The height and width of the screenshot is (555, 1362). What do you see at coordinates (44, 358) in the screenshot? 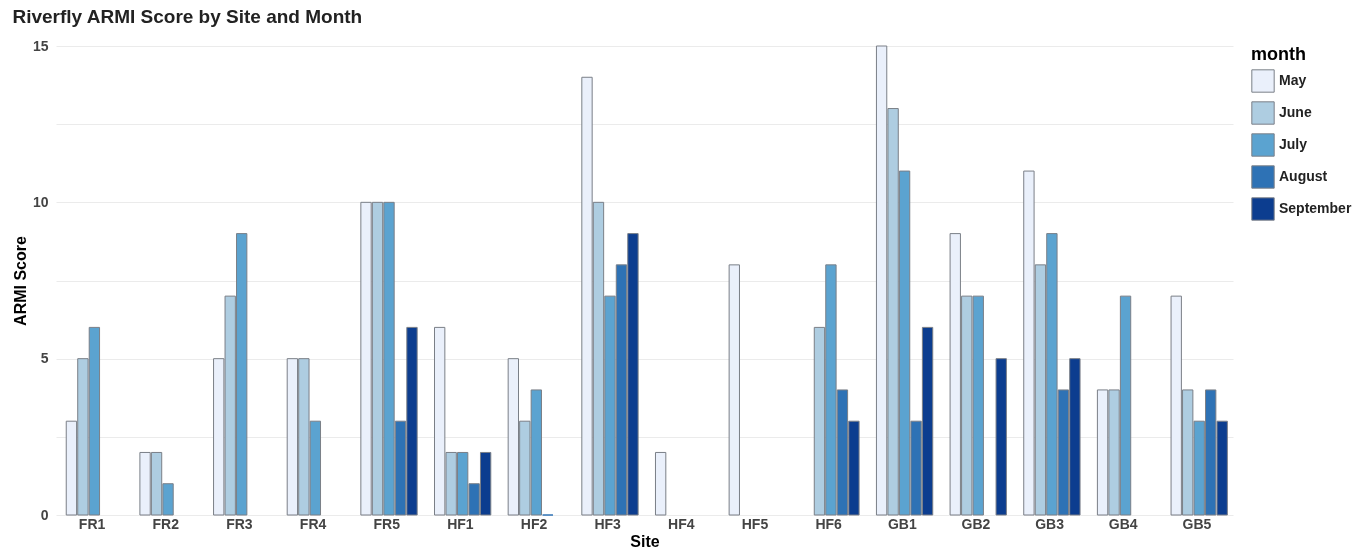
I see `y-tick-label: 5` at bounding box center [44, 358].